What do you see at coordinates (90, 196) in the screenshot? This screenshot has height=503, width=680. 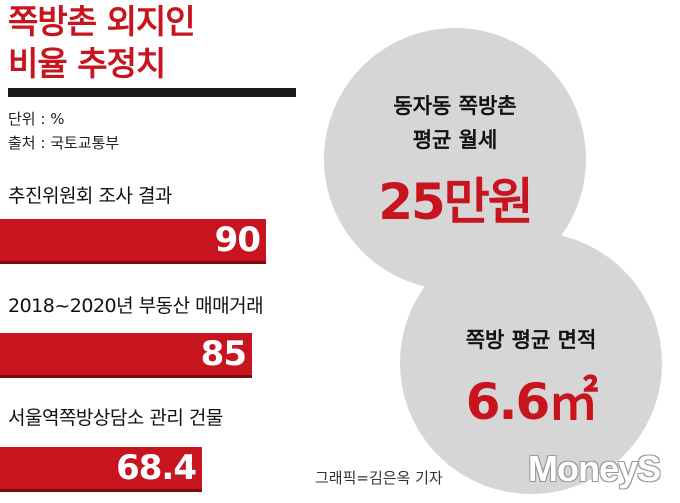 I see `bar-category-label: 추진위원회 조사 결과` at bounding box center [90, 196].